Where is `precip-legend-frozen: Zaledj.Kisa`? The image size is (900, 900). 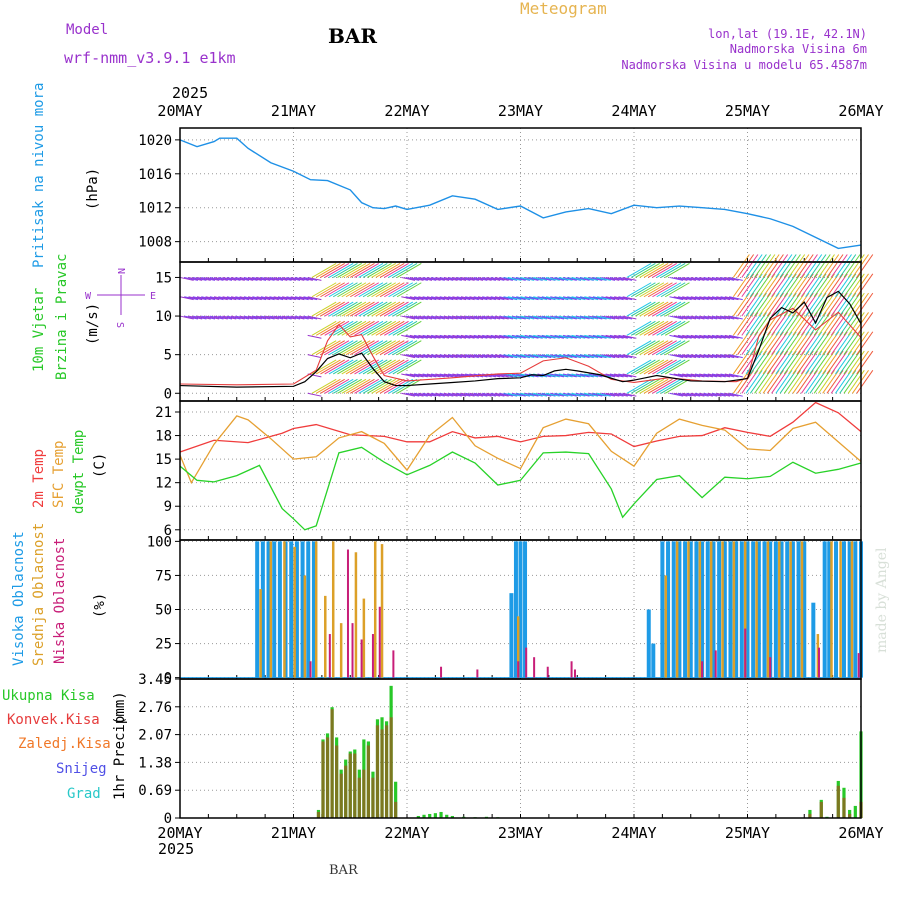
precip-legend-frozen: Zaledj.Kisa is located at coordinates (64, 744).